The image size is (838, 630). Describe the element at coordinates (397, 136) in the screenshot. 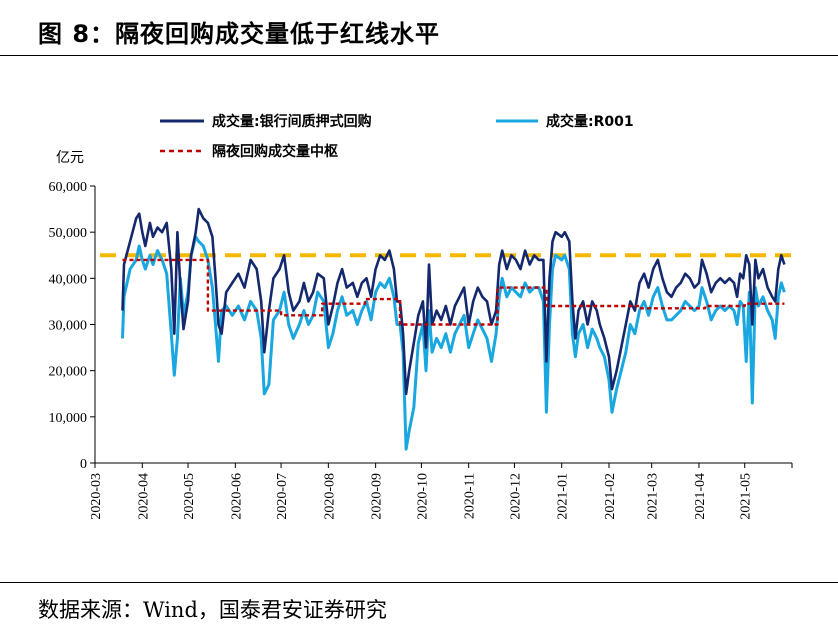

I see `chart-legend: 成交量:银行间质押式回购 成交量:R001 隔夜回购成交量中枢` at that location.